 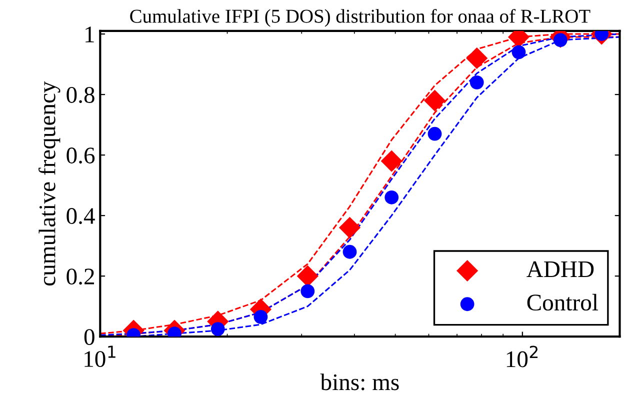 What do you see at coordinates (359, 382) in the screenshot?
I see `x-axis-title: bins: ms` at bounding box center [359, 382].